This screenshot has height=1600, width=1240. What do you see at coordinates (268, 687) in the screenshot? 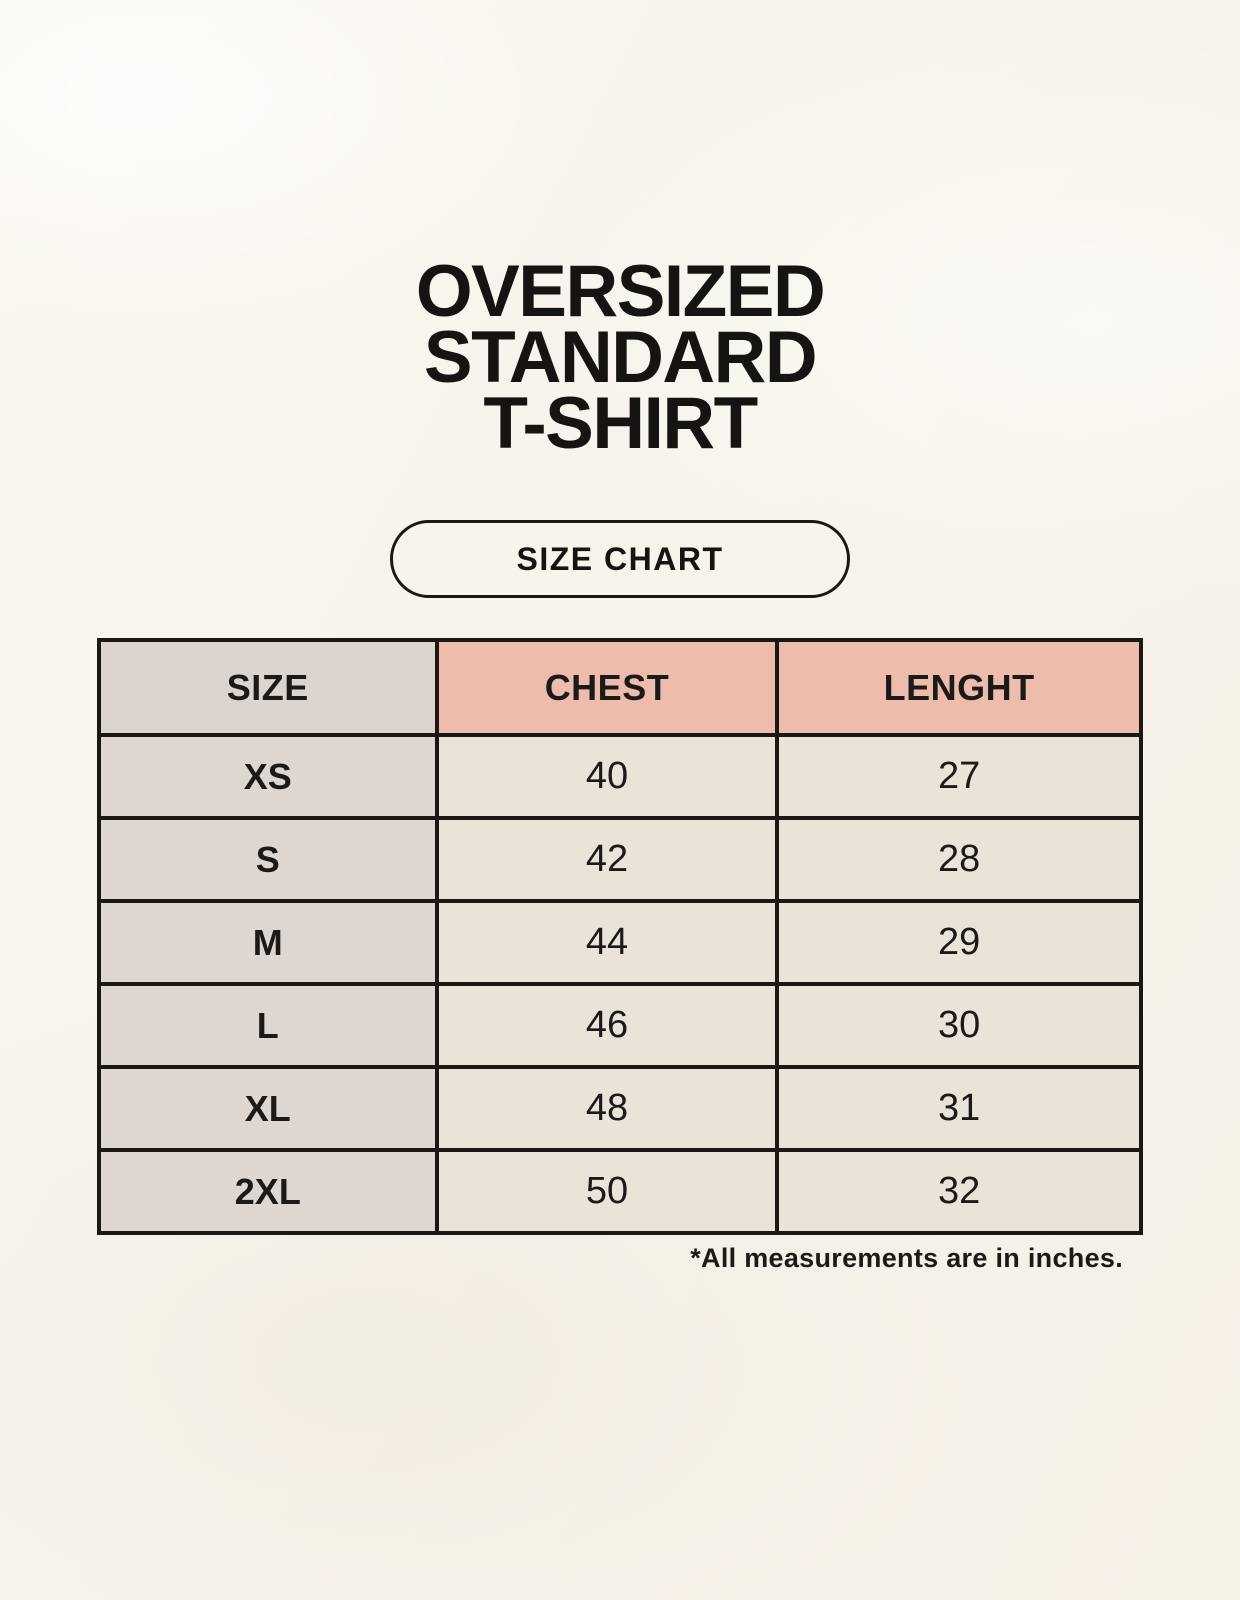
I see `header-size: SIZE` at bounding box center [268, 687].